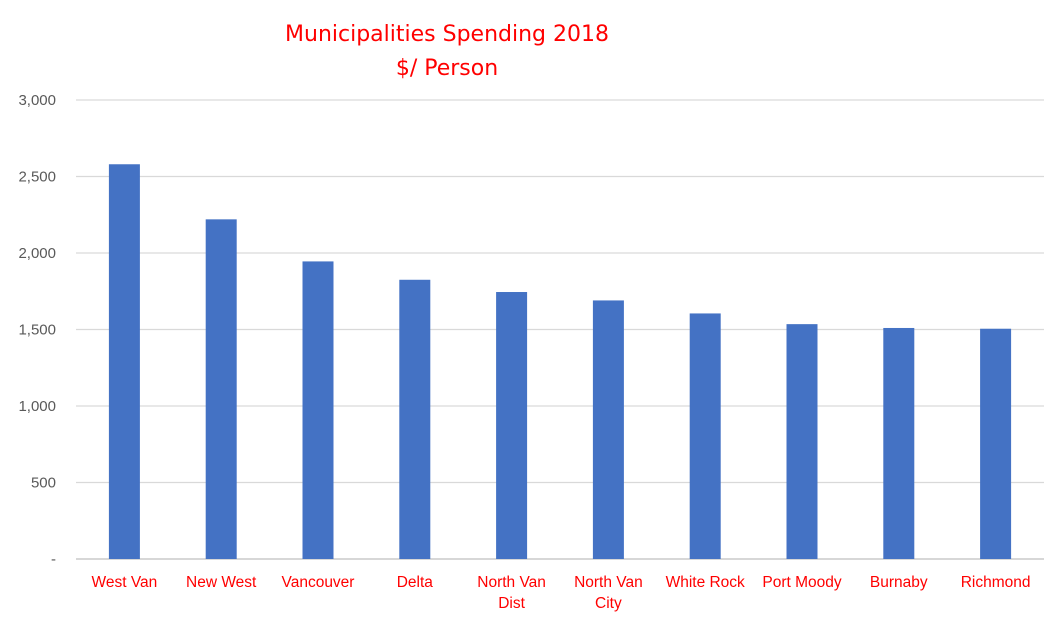  Describe the element at coordinates (37, 253) in the screenshot. I see `y-tick-label: 2,000` at that location.